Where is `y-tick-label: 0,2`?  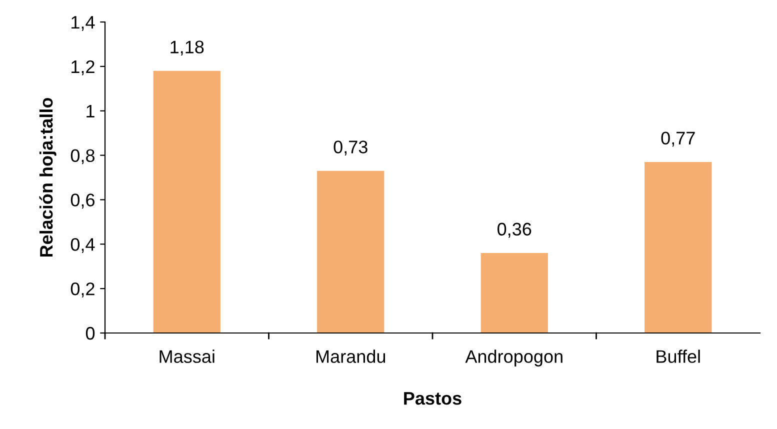 y-tick-label: 0,2 is located at coordinates (82, 290).